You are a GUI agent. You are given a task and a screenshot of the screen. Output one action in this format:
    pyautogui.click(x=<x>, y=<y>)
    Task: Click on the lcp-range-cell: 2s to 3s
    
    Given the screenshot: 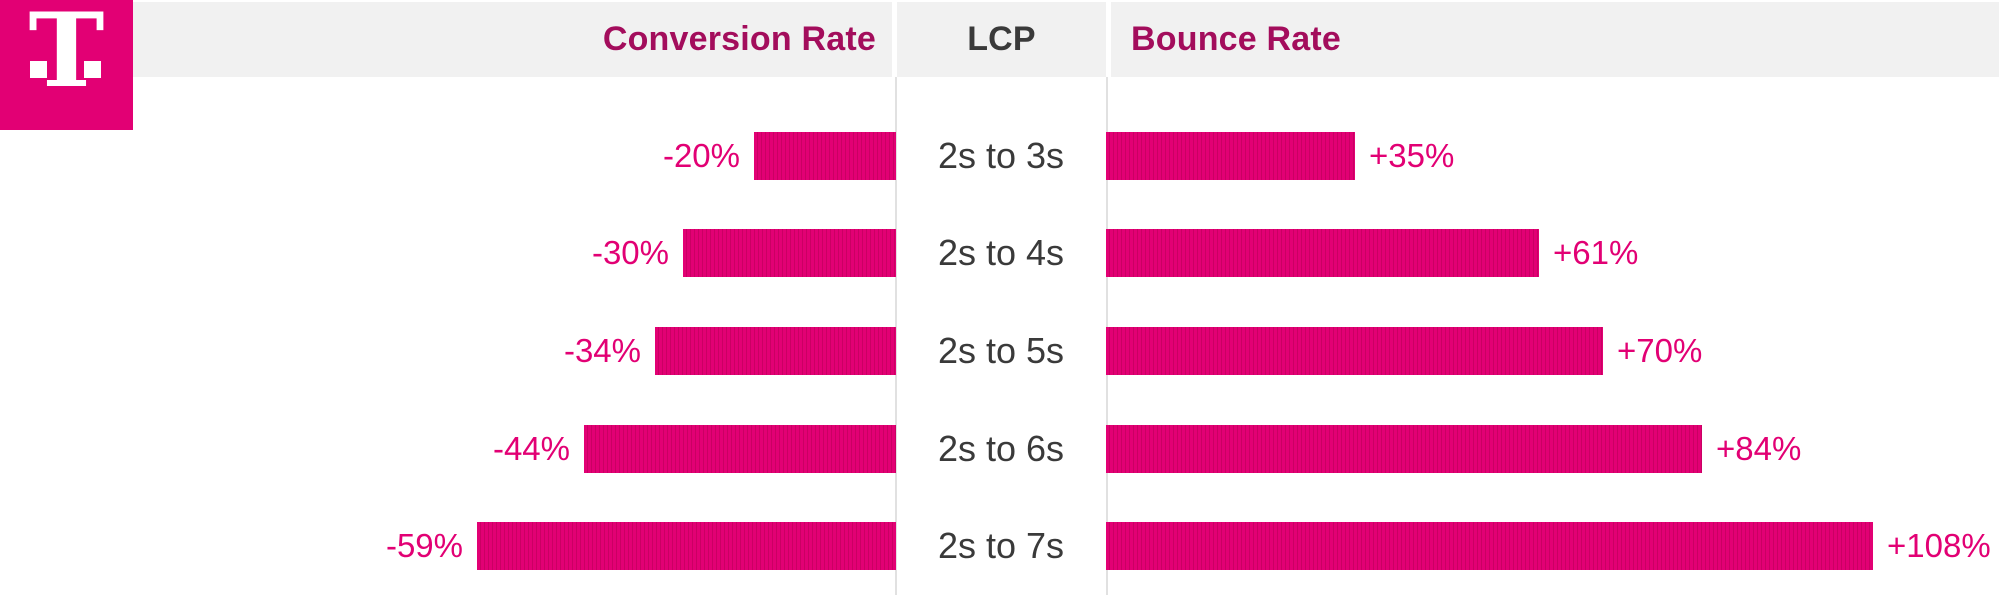 What is the action you would take?
    pyautogui.click(x=1001, y=156)
    